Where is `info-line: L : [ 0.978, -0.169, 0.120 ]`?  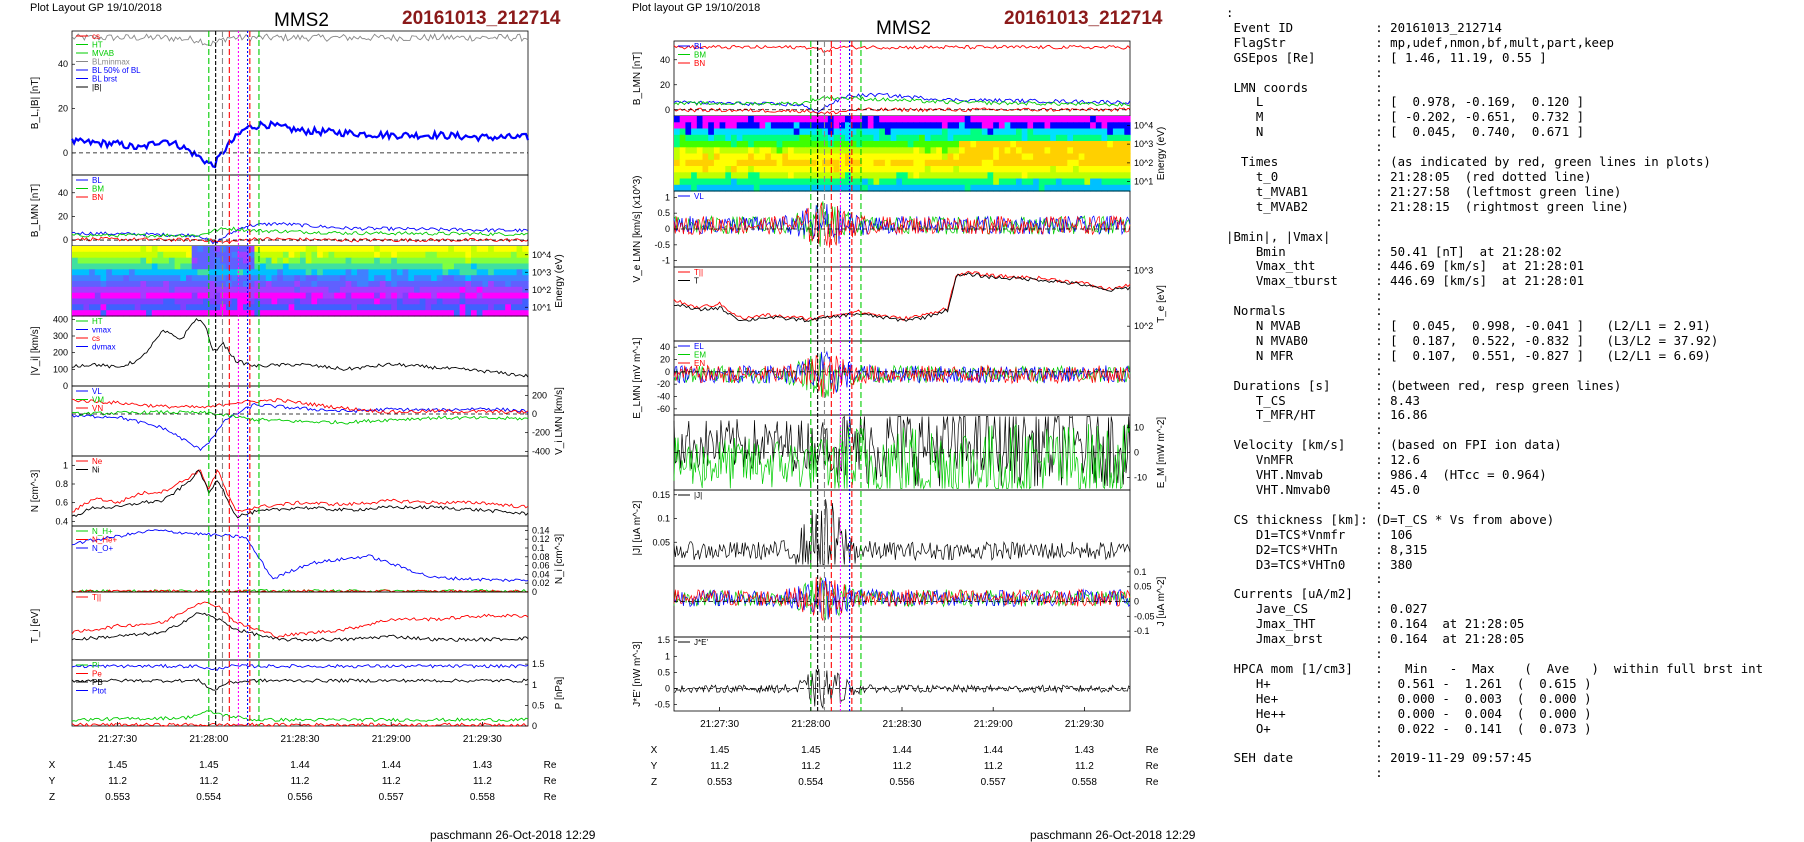
info-line: L : [ 0.978, -0.169, 0.120 ] is located at coordinates (1405, 102).